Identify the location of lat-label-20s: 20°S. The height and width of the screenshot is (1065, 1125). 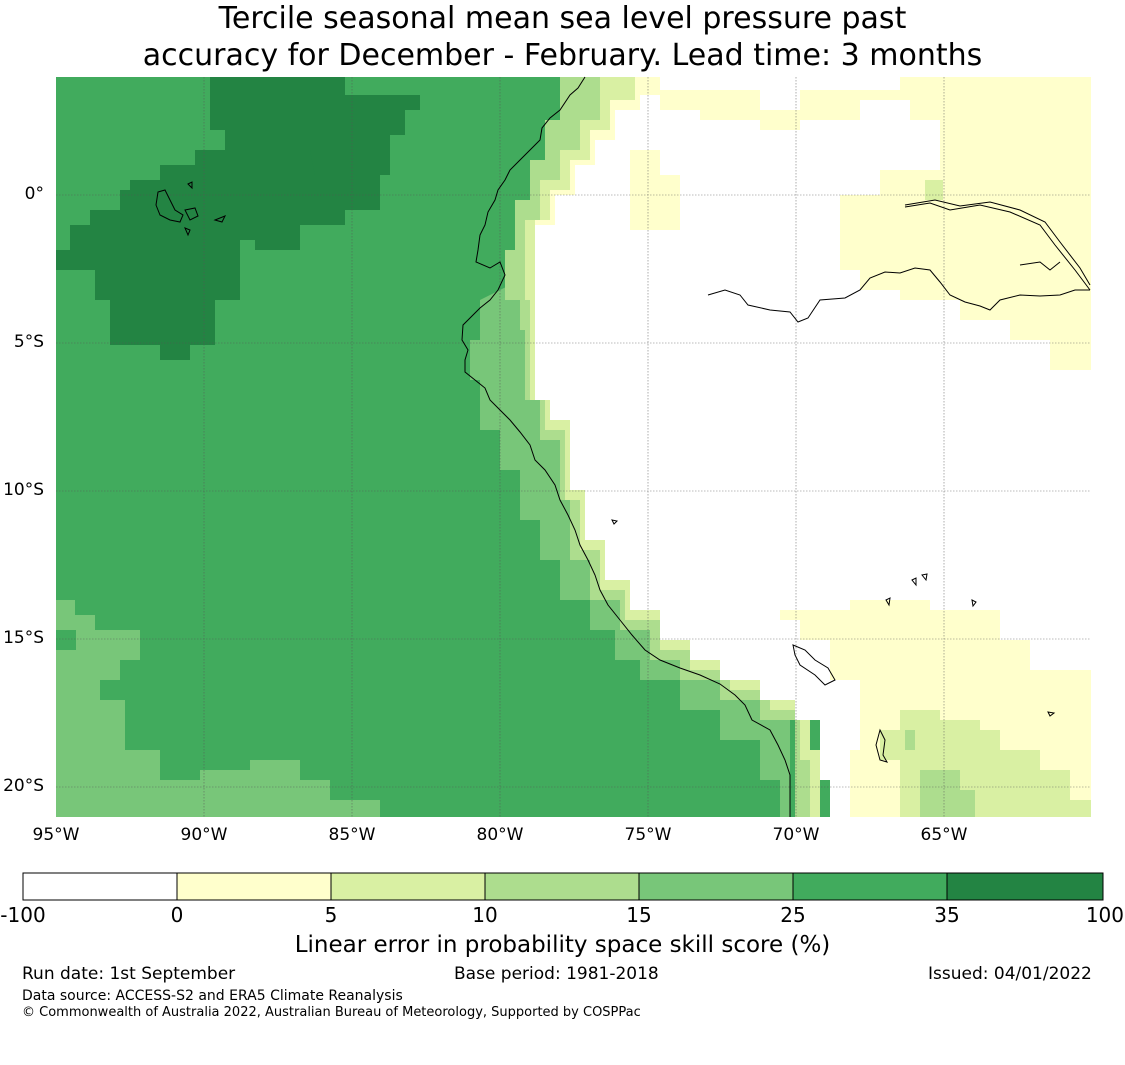
(23, 786).